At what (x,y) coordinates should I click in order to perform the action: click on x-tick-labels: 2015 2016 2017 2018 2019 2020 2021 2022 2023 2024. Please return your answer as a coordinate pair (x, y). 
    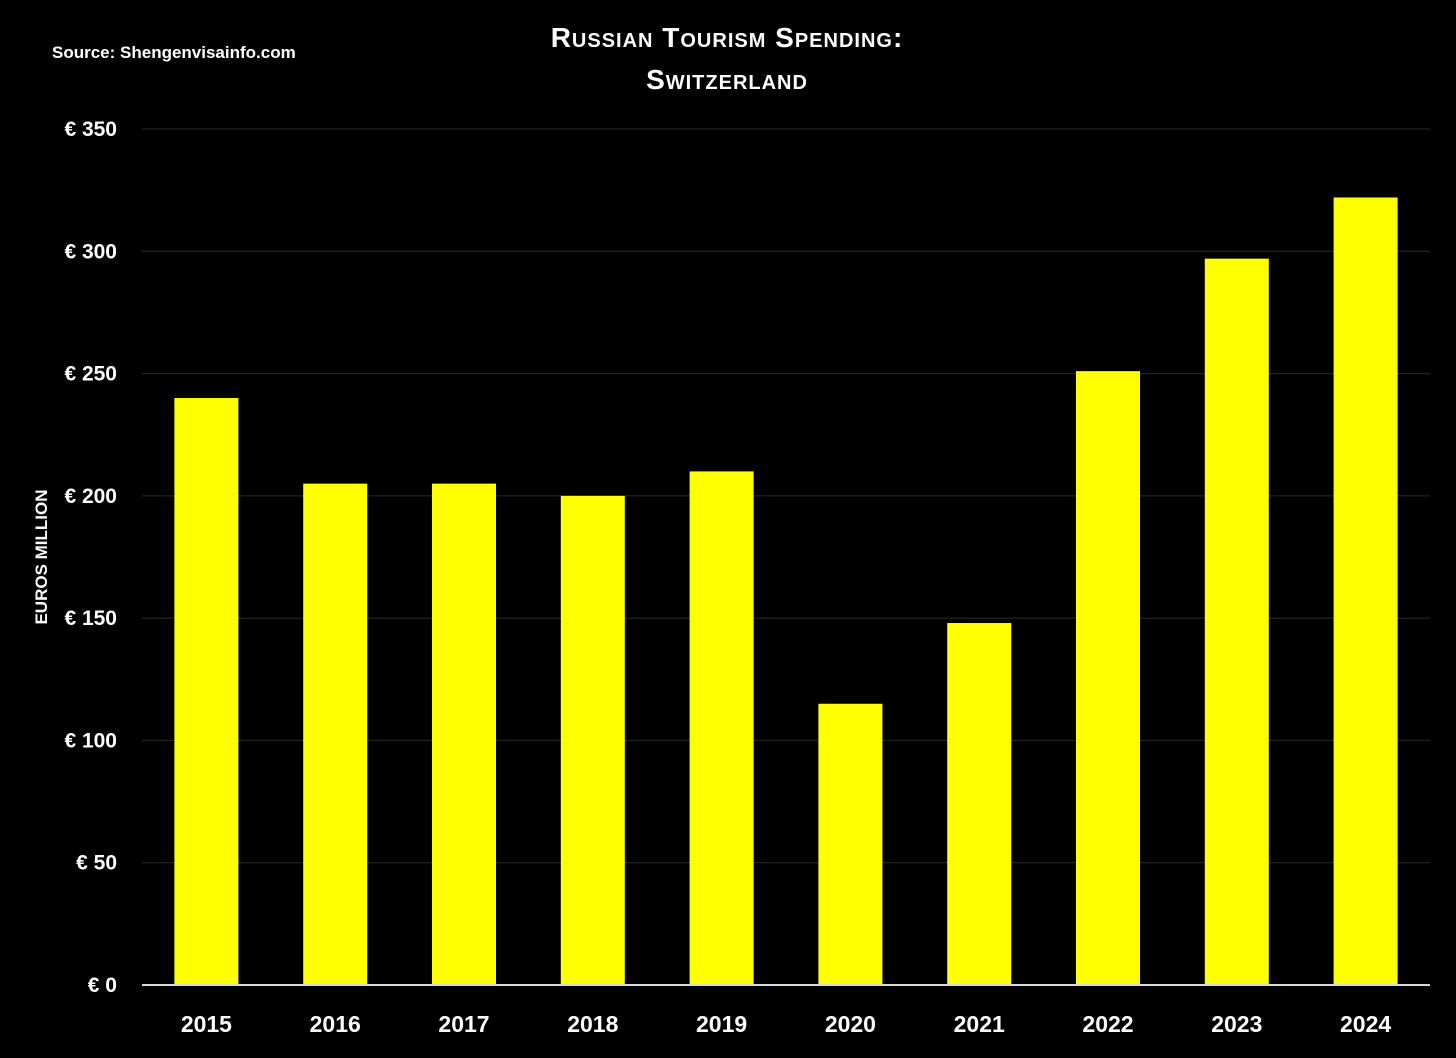
    Looking at the image, I should click on (786, 1024).